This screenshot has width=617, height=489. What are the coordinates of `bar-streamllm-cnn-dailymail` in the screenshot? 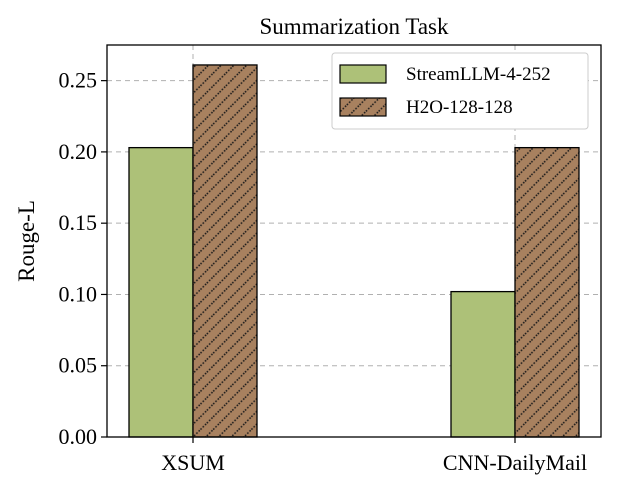 It's located at (483, 364).